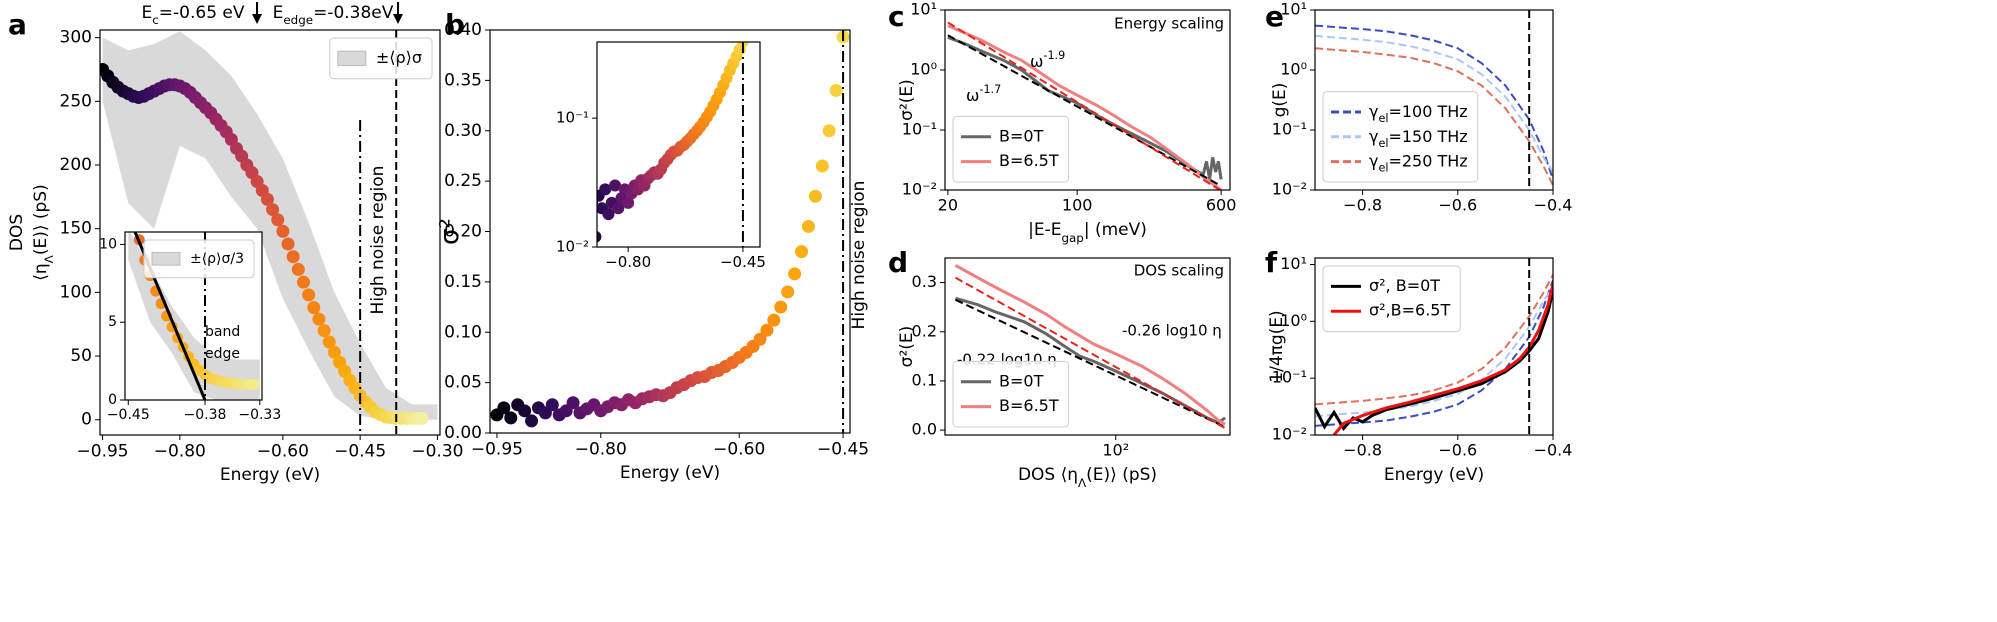 The height and width of the screenshot is (622, 1997). Describe the element at coordinates (202, 13) in the screenshot. I see `text-part: =-0.65 eV` at that location.